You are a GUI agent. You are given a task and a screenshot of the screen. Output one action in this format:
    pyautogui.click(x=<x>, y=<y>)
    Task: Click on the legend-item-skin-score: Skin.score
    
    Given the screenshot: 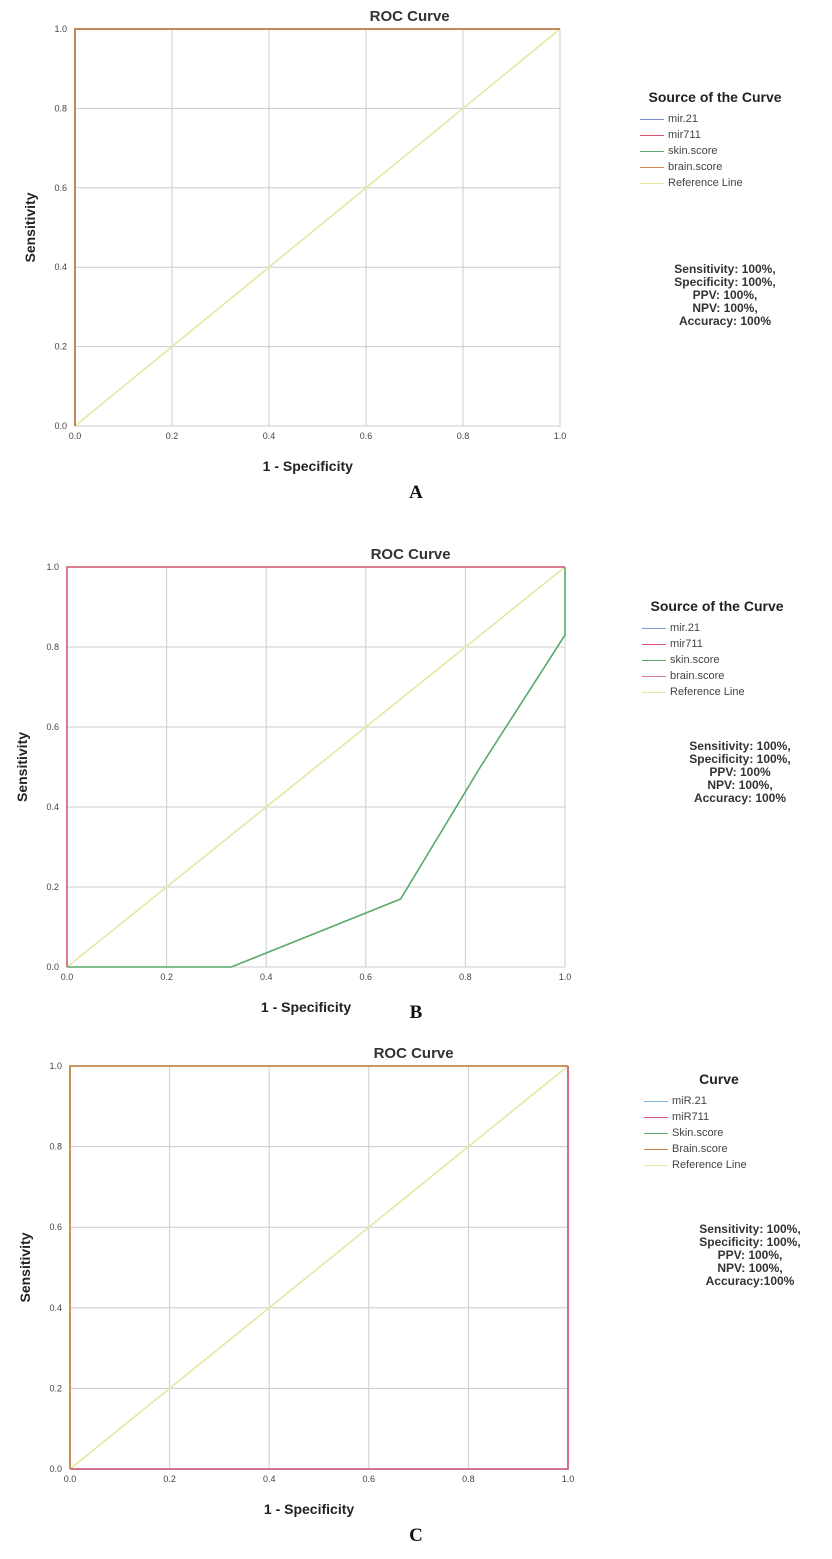 What is the action you would take?
    pyautogui.click(x=738, y=1133)
    